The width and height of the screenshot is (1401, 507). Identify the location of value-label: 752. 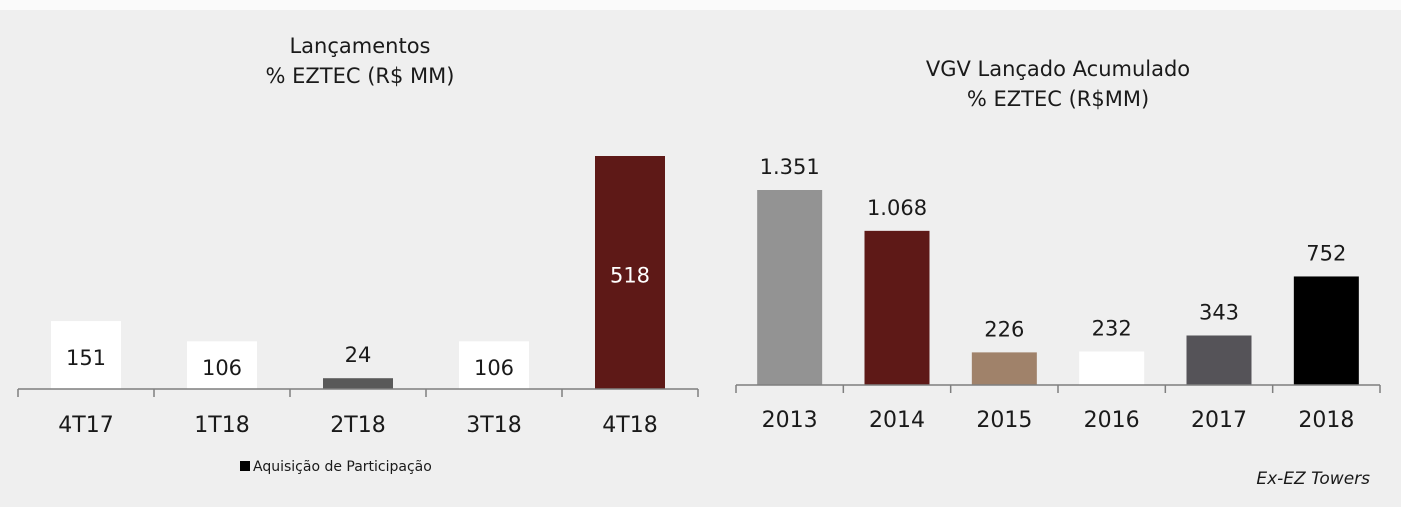
(1326, 253).